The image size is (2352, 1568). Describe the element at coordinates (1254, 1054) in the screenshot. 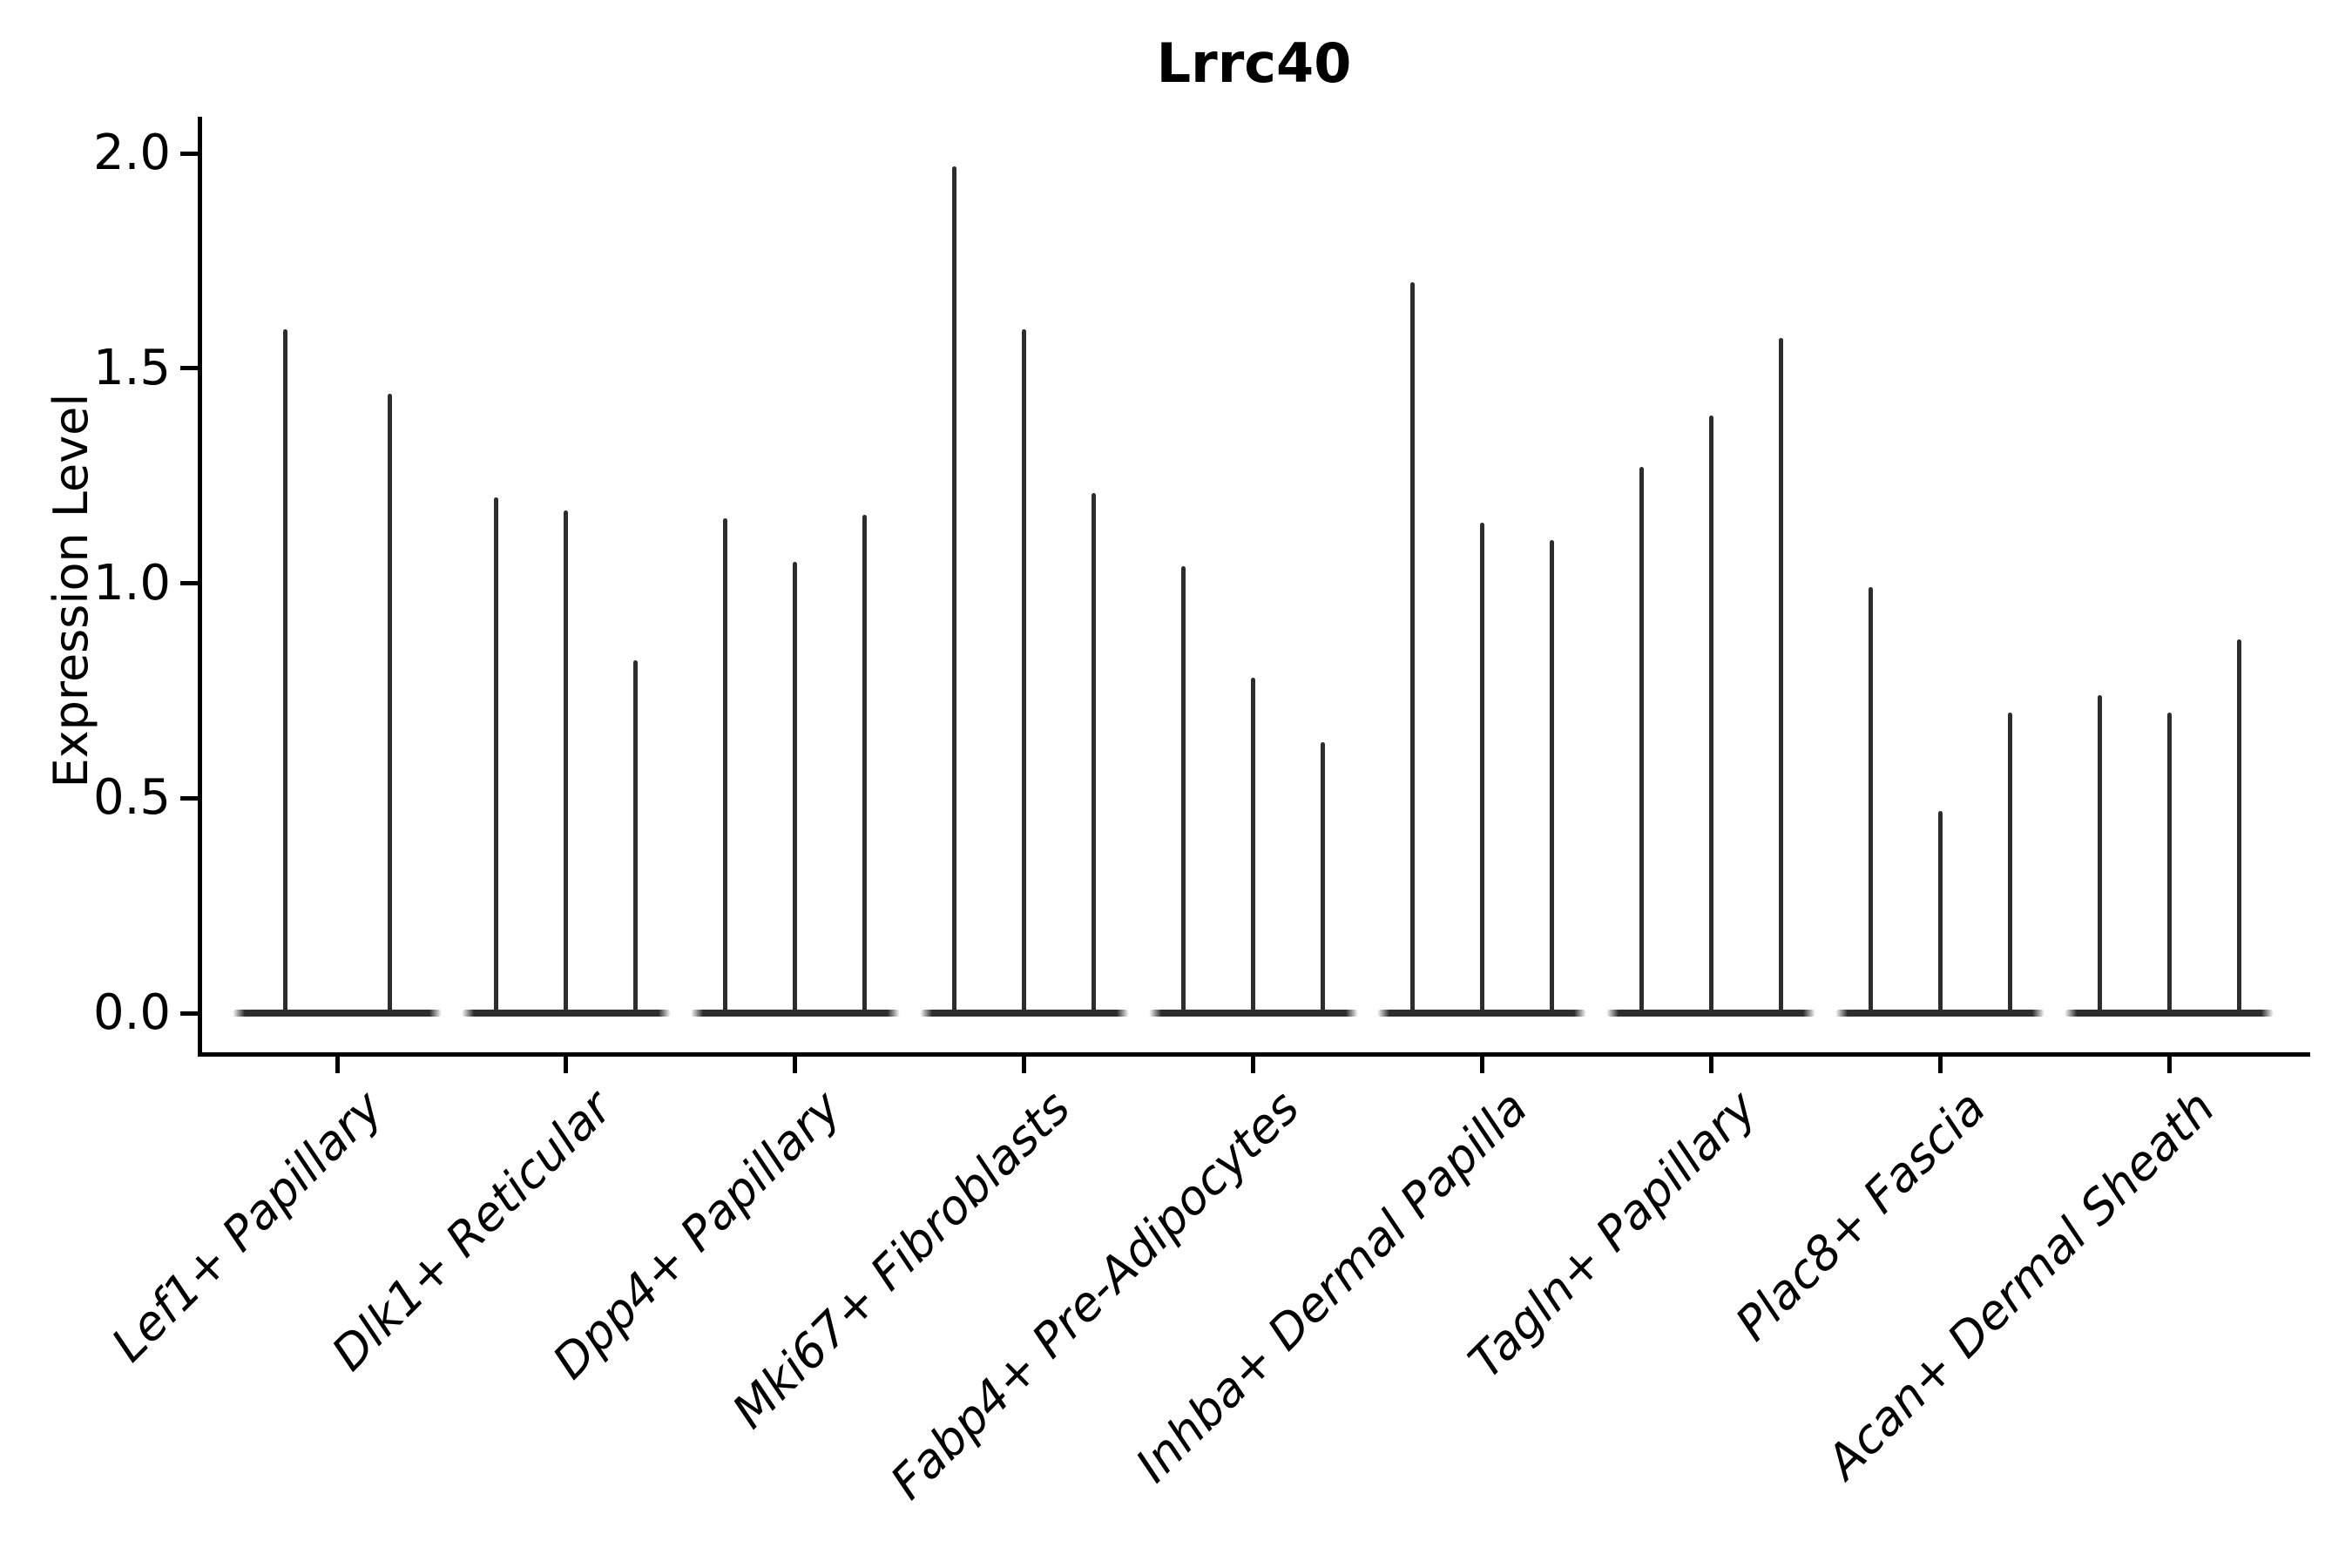

I see `x-axis-spine` at that location.